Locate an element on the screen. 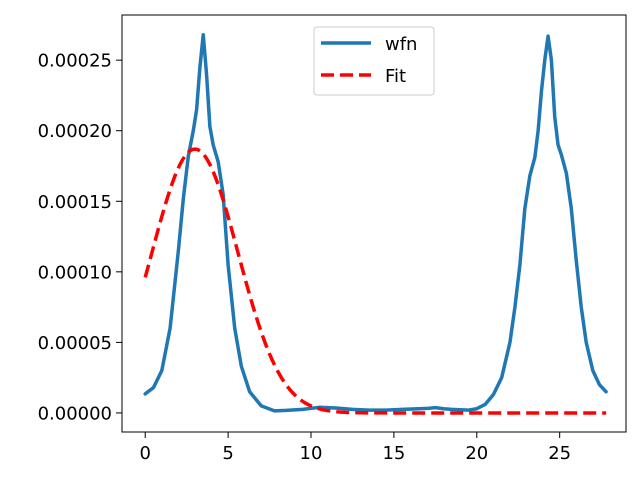 The image size is (640, 480). y-tick-label: 0.00005 is located at coordinates (75, 343).